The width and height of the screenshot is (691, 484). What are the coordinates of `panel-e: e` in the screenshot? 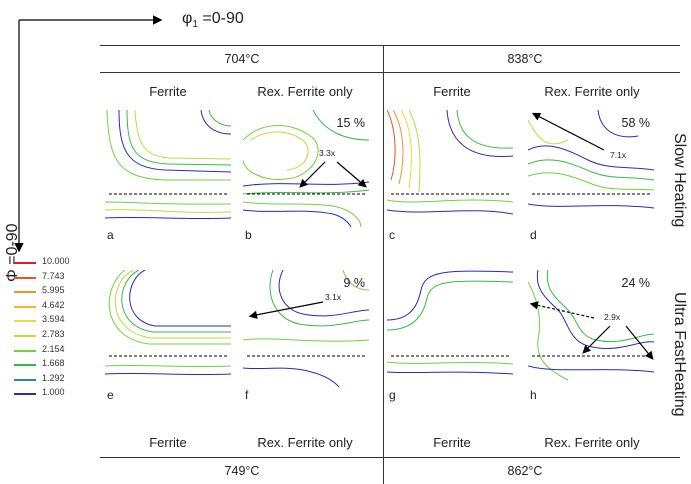 It's located at (168, 336).